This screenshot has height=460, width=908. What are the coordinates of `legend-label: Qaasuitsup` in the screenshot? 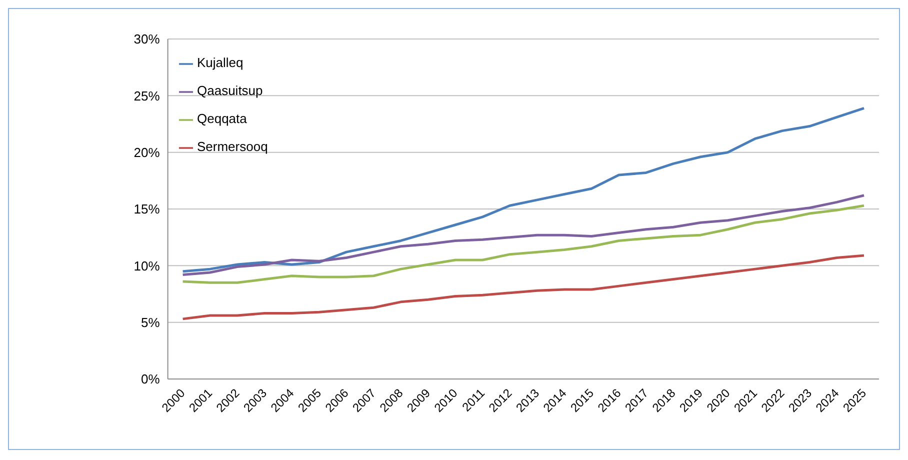 It's located at (230, 90).